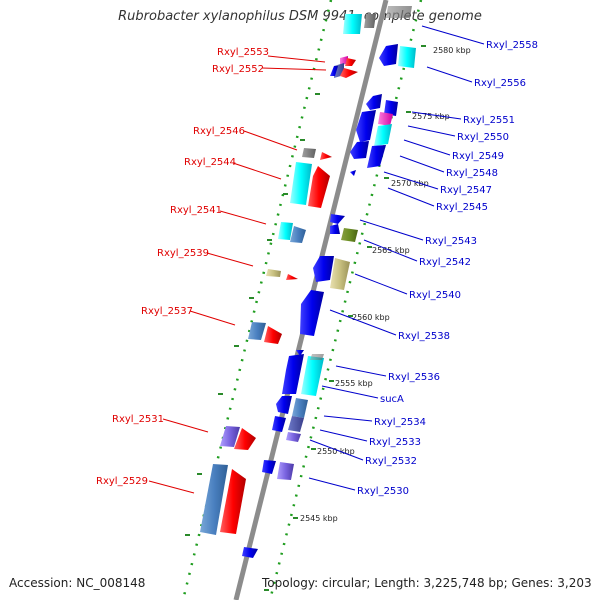 The image size is (600, 600). I want to click on ruler-label-2570: 2570 kbp, so click(410, 183).